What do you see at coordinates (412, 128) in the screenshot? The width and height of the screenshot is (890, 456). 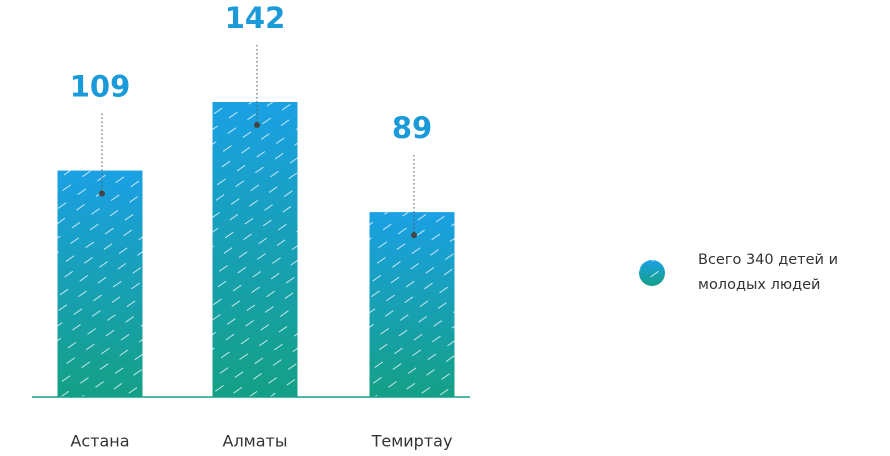 I see `value-label: 89` at bounding box center [412, 128].